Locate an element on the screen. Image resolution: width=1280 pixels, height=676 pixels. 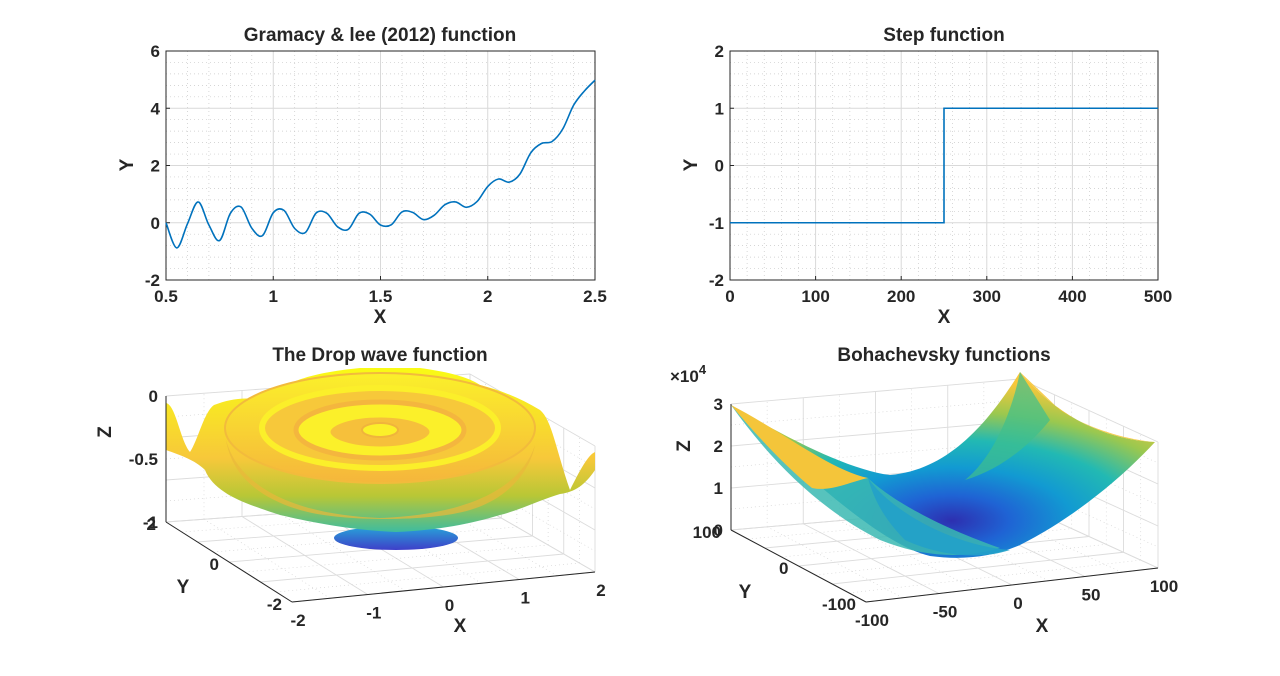
p4-x-axis is located at coordinates (1012, 585).